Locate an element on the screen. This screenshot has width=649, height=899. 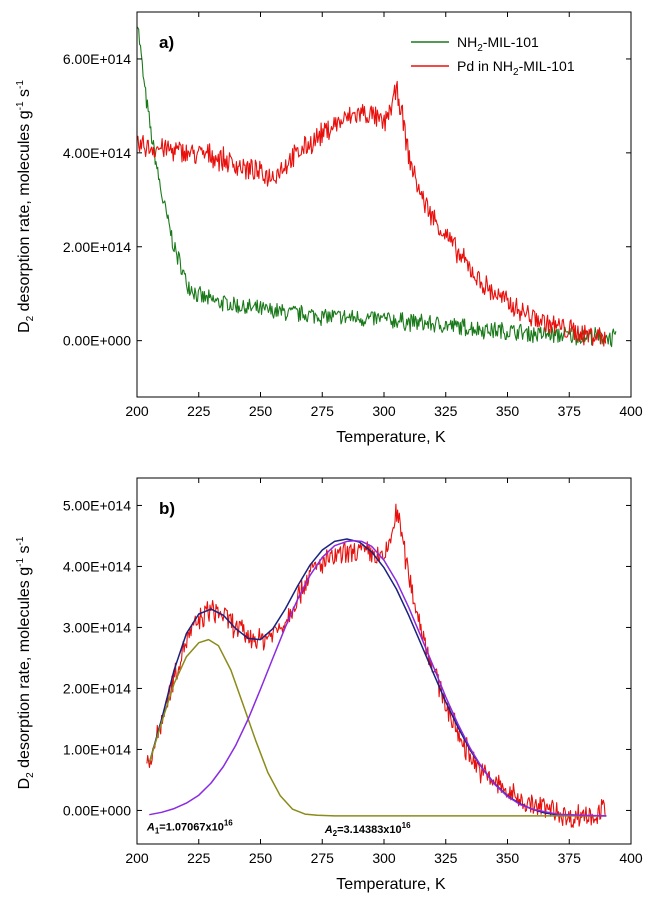
y-tick-label: 6.00E+014 is located at coordinates (97, 59).